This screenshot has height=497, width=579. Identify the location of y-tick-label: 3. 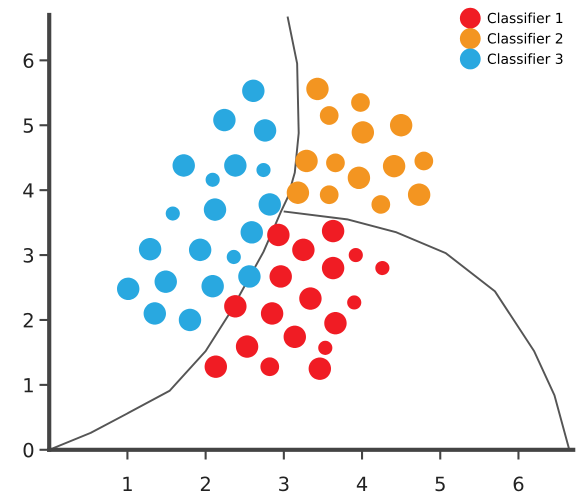
(29, 255).